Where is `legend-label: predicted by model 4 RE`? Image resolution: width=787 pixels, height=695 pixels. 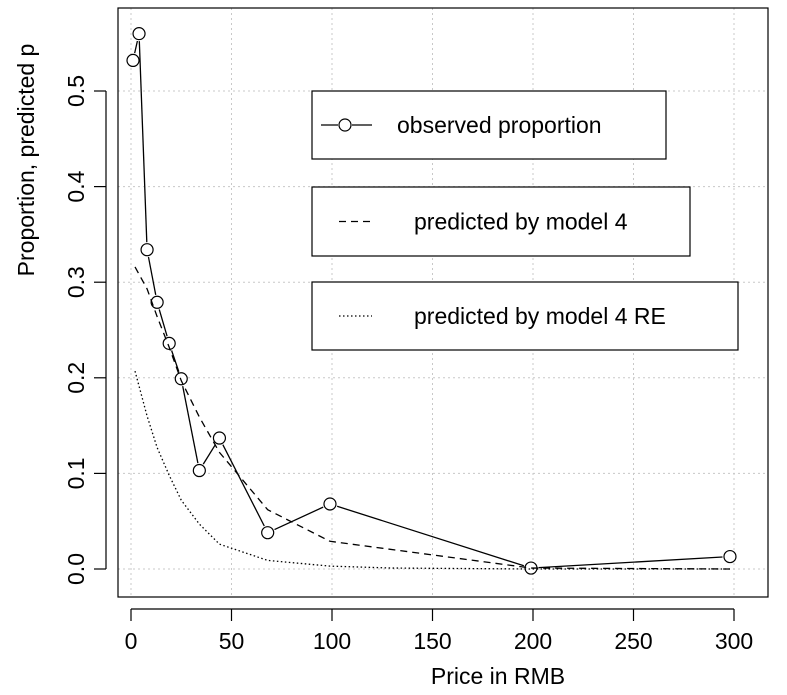 legend-label: predicted by model 4 RE is located at coordinates (540, 316).